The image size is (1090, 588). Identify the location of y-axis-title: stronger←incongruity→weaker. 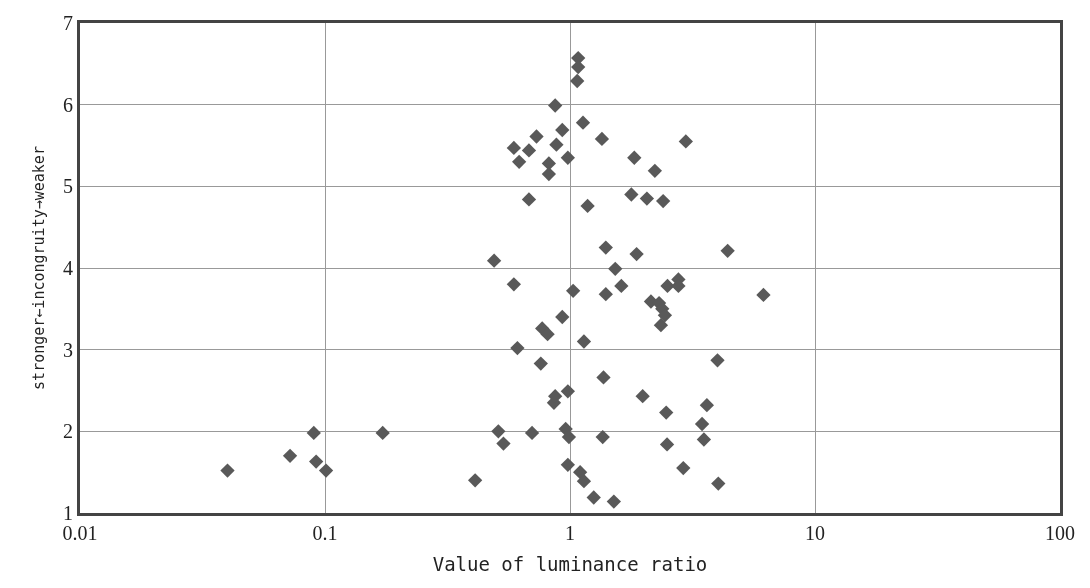
(39, 268).